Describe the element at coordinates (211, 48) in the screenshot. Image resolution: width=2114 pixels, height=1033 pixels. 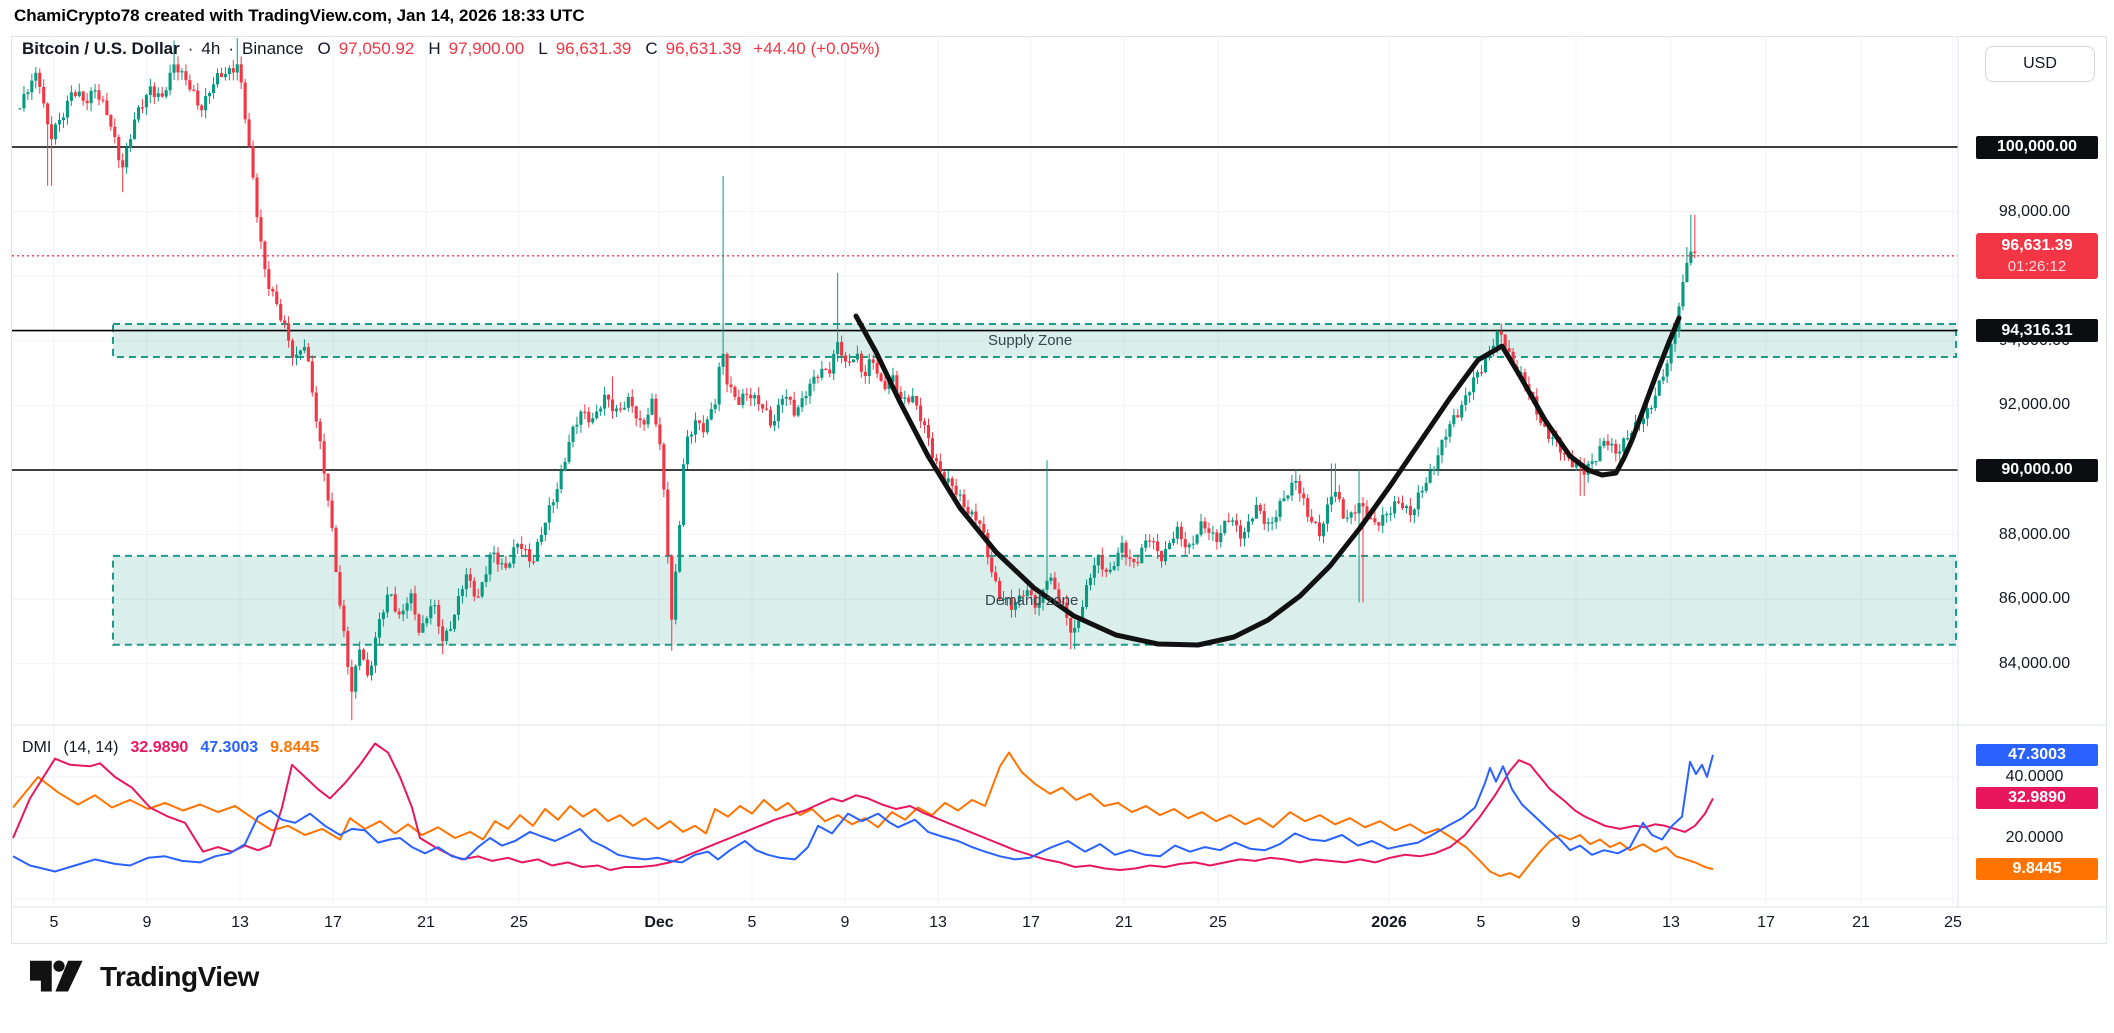
I see `interval-label: 4h` at that location.